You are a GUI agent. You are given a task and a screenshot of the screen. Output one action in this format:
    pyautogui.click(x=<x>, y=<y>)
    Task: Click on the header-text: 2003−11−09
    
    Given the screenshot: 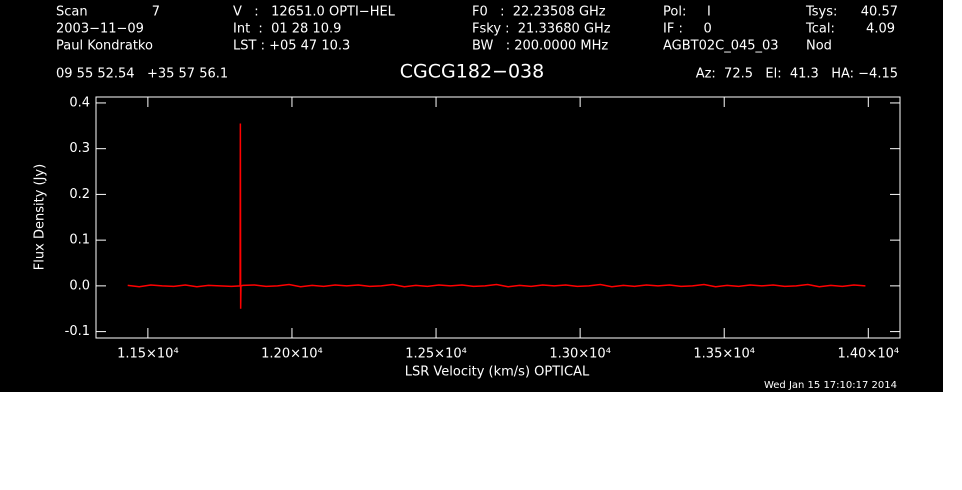 What is the action you would take?
    pyautogui.click(x=100, y=29)
    